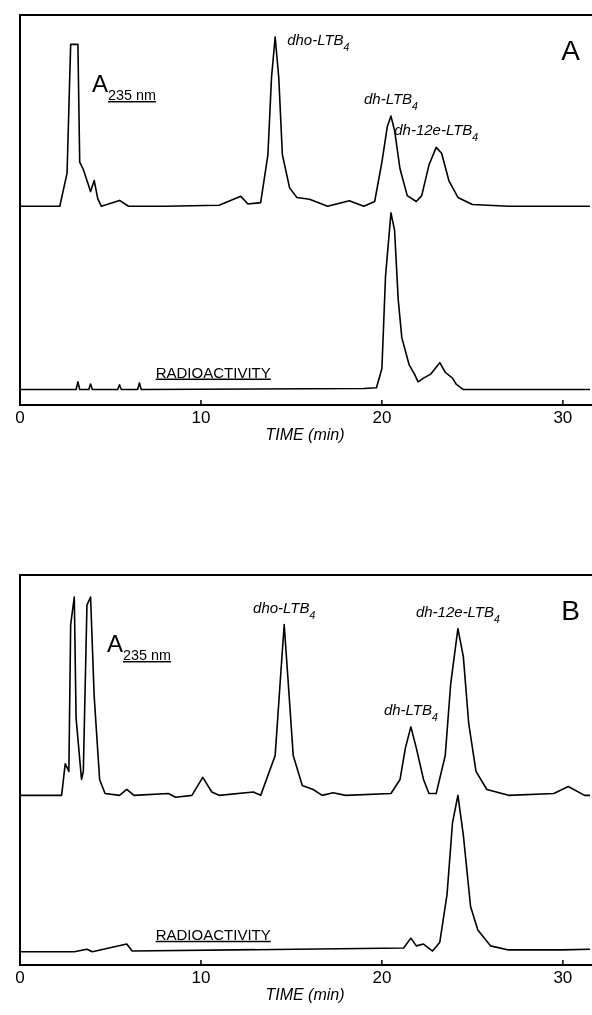 This screenshot has width=592, height=1015. I want to click on chart-title: B, so click(570, 610).